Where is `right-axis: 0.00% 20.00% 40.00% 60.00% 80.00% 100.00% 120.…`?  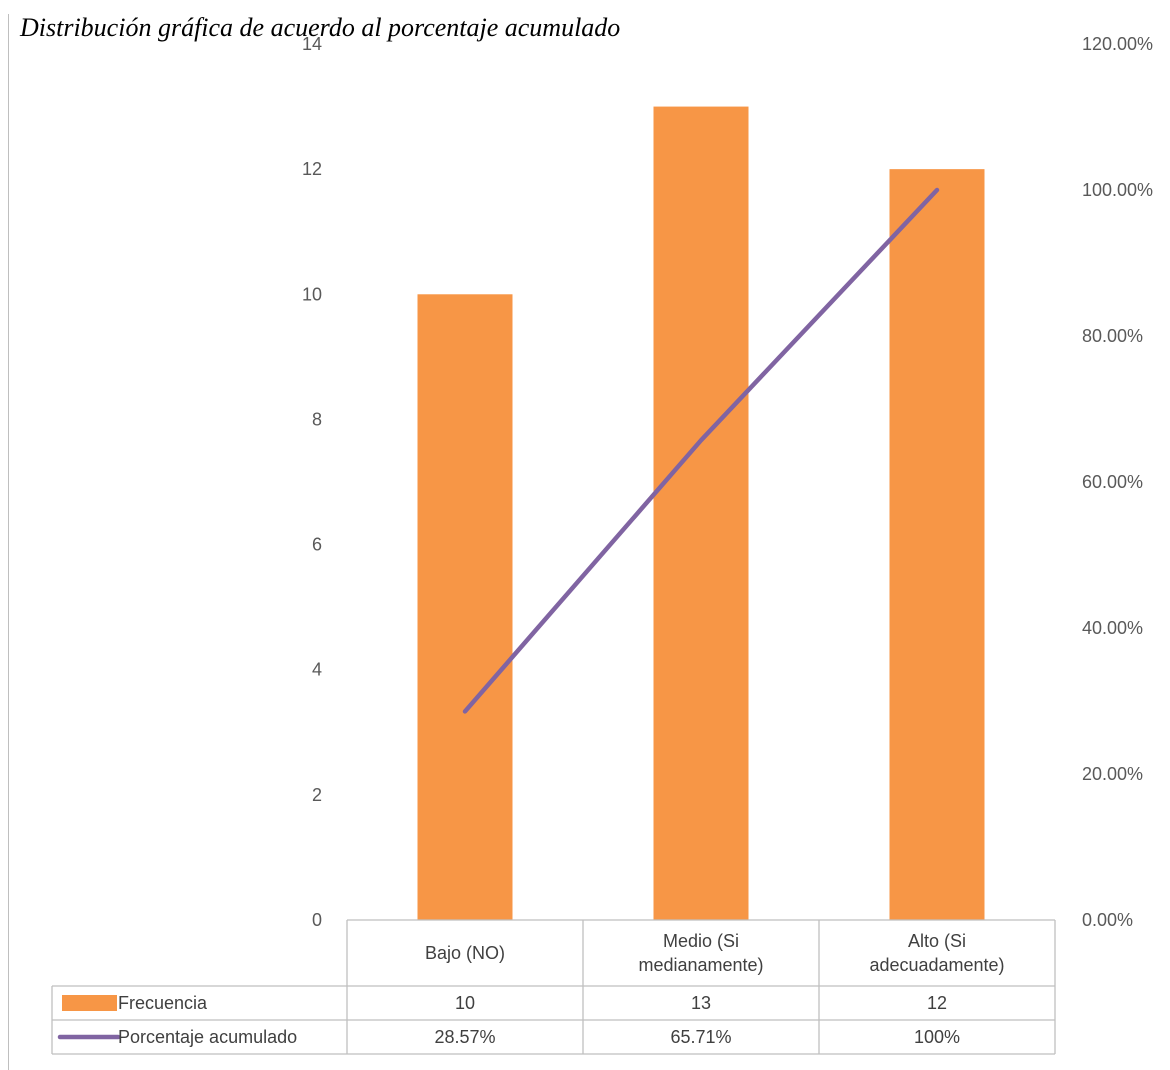 right-axis: 0.00% 20.00% 40.00% 60.00% 80.00% 100.00% 120.… is located at coordinates (1117, 482).